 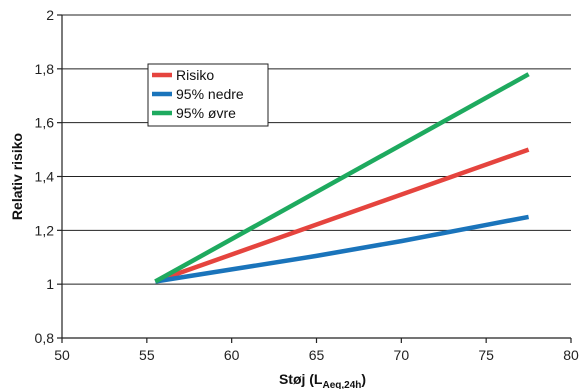 I want to click on x-tick-label: 80, so click(x=571, y=355).